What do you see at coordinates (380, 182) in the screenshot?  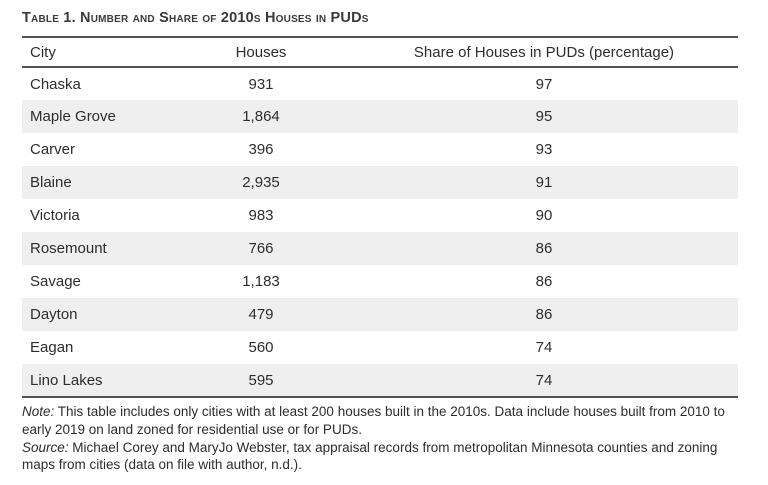 I see `table-row: Blaine 2,935 91` at bounding box center [380, 182].